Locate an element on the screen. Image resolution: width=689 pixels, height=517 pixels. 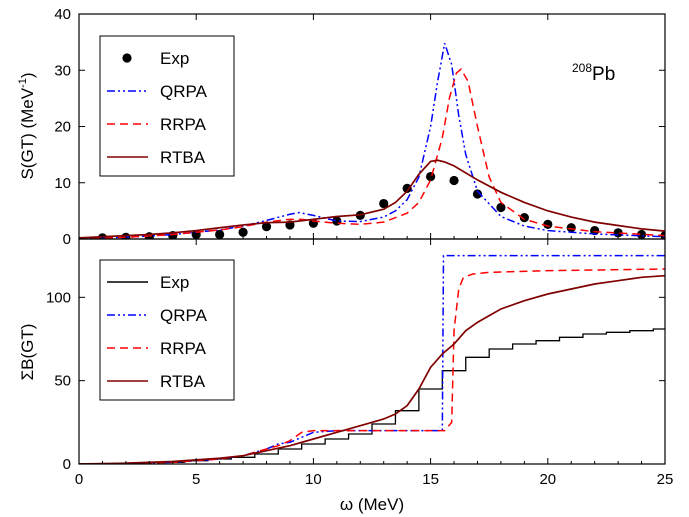
x-tick-label: 25 is located at coordinates (665, 479).